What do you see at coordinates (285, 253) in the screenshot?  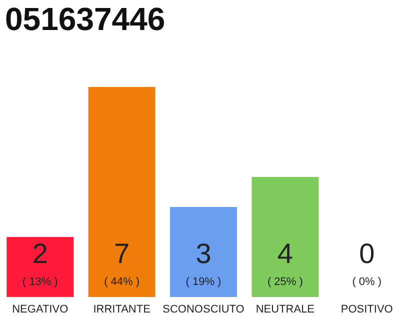 I see `data-label: 4` at bounding box center [285, 253].